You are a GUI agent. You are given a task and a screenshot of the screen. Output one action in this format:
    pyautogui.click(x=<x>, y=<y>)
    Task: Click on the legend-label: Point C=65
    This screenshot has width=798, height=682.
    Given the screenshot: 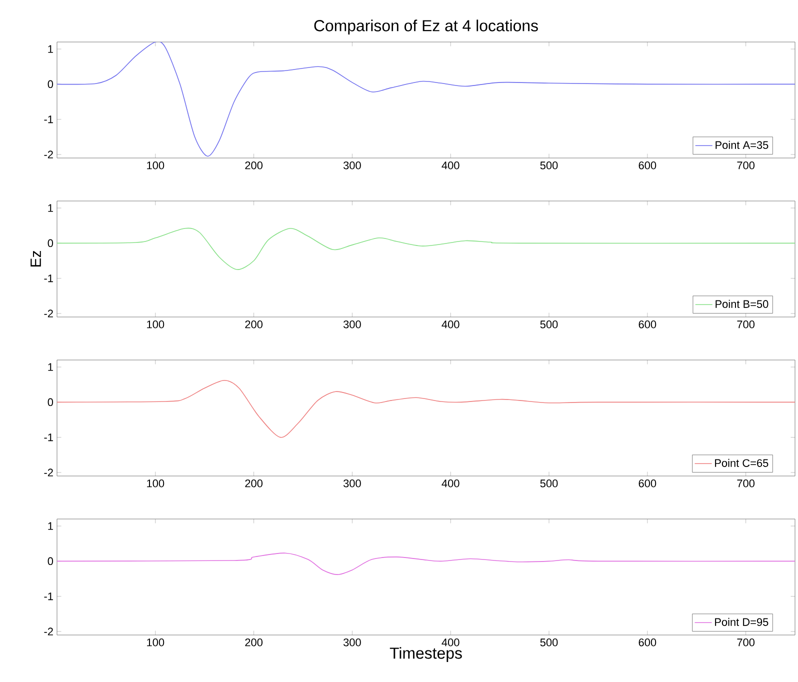 What is the action you would take?
    pyautogui.click(x=741, y=462)
    